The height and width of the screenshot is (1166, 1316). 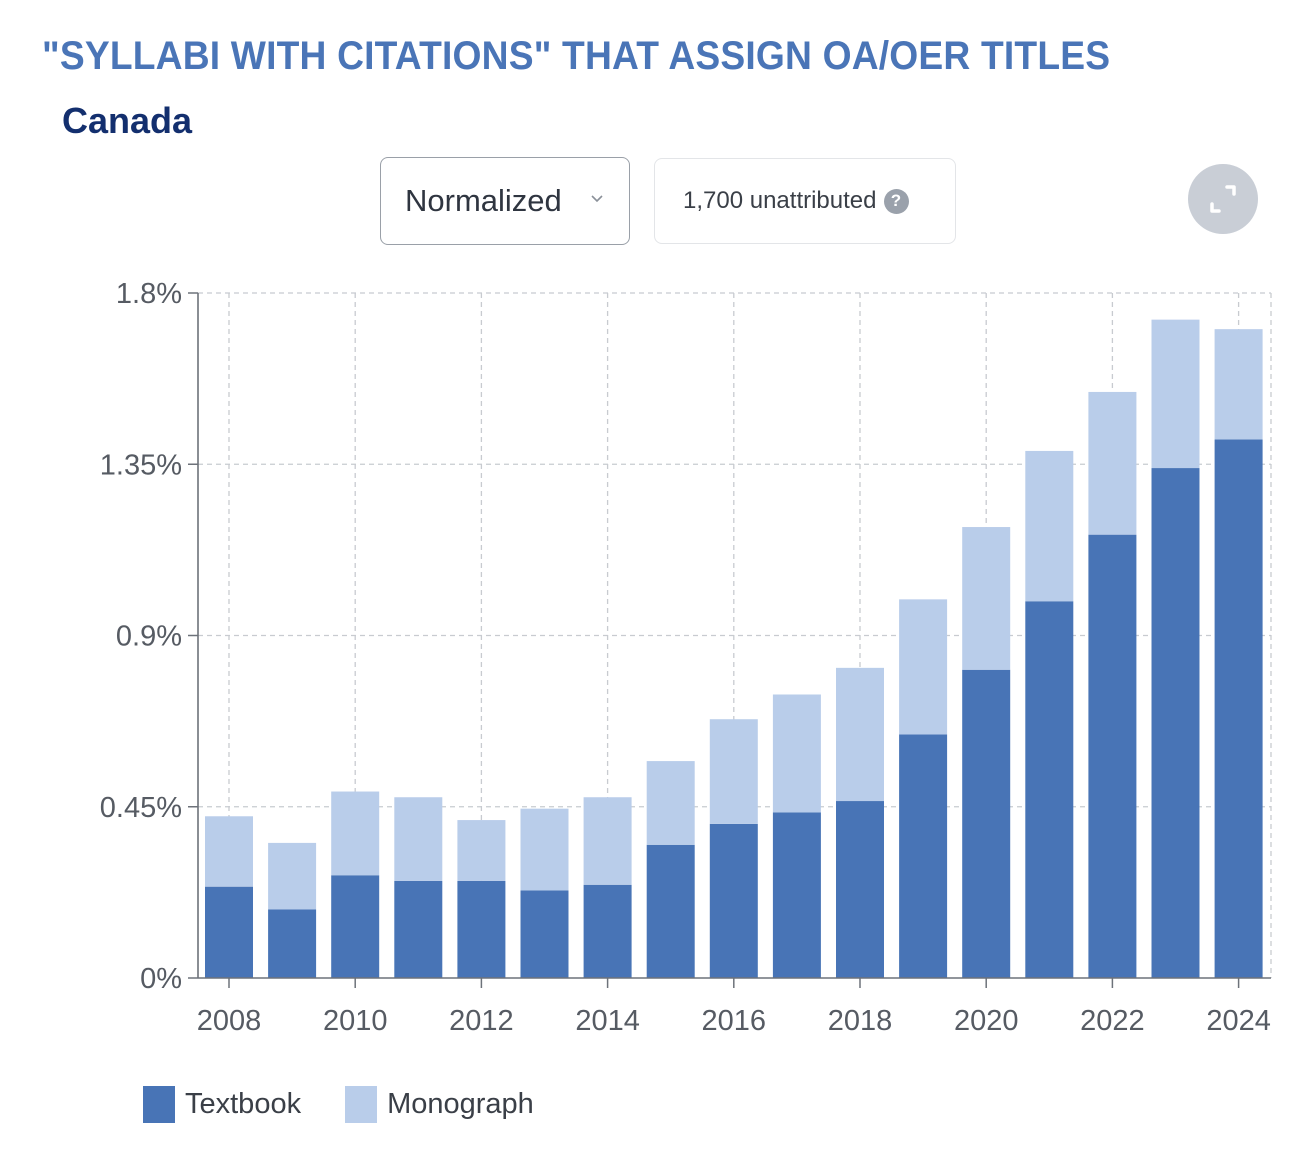 I want to click on legend-label-monograph: Monograph, so click(x=460, y=1104).